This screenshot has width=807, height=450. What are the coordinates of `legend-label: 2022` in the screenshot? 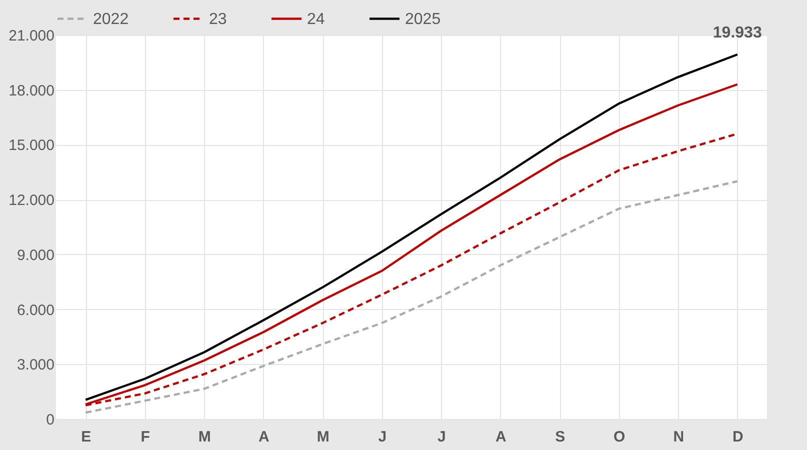 It's located at (111, 19).